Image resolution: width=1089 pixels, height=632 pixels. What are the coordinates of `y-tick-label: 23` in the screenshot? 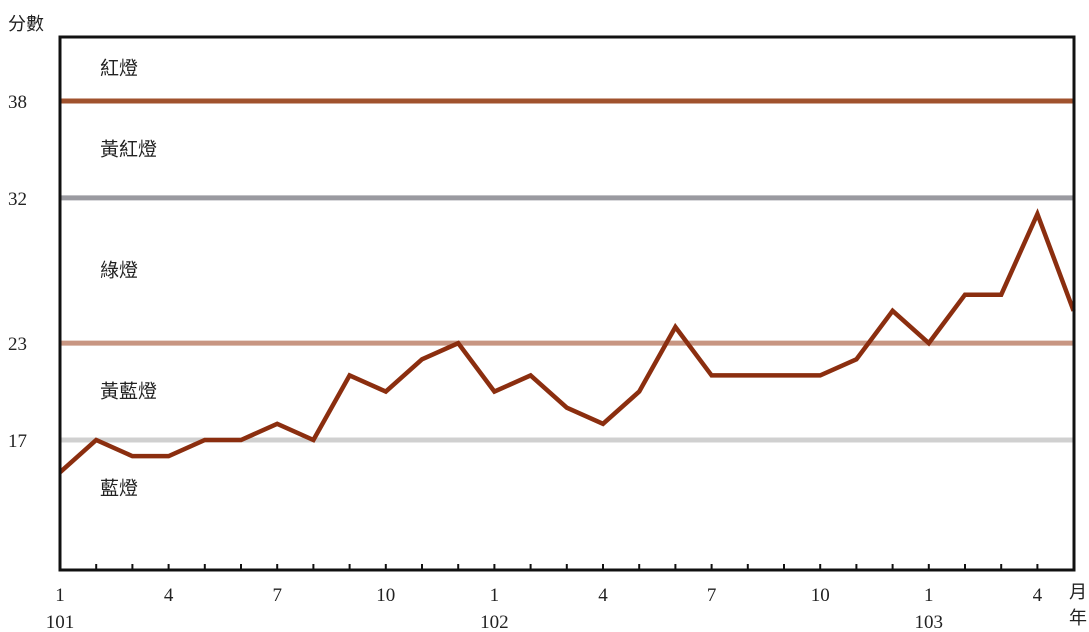 It's located at (17, 344).